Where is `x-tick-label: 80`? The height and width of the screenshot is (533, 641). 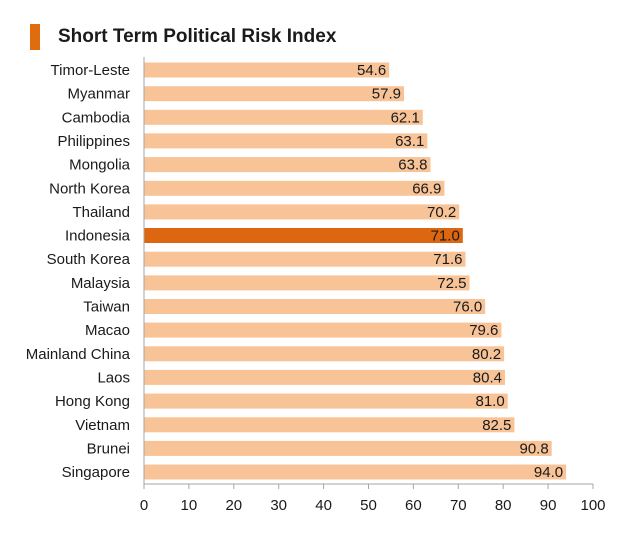 x-tick-label: 80 is located at coordinates (503, 505).